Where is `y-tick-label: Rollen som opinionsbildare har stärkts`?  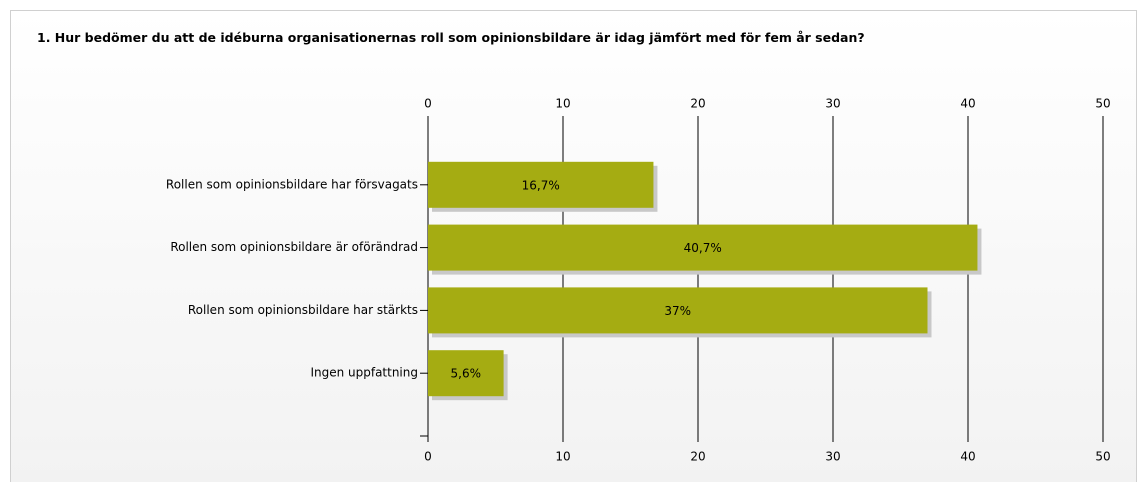
y-tick-label: Rollen som opinionsbildare har stärkts is located at coordinates (303, 310).